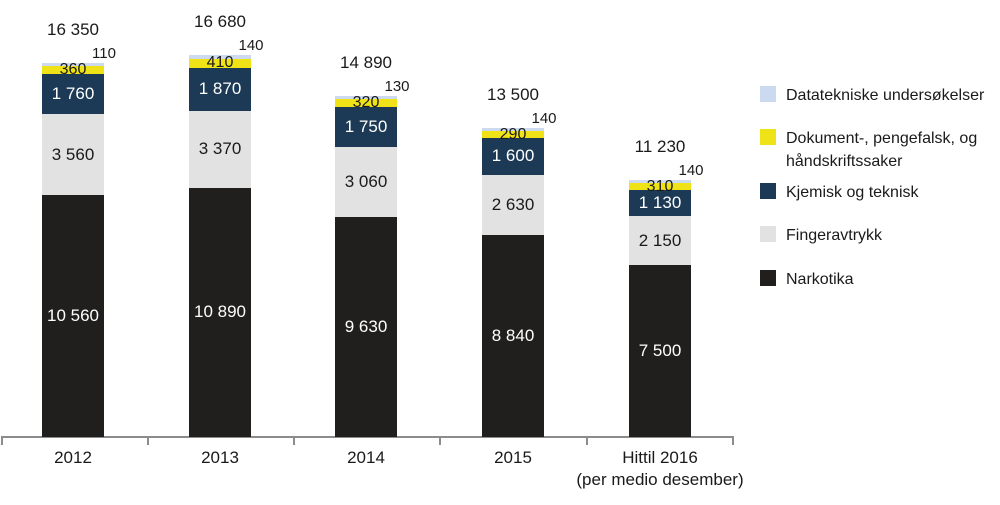 This screenshot has height=505, width=1000. Describe the element at coordinates (366, 457) in the screenshot. I see `x-axis-label: 2014` at that location.